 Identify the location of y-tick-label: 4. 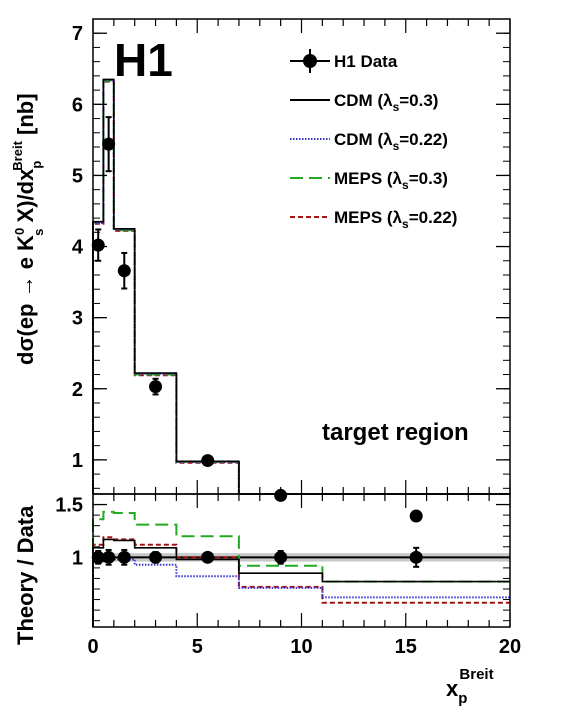
(78, 248).